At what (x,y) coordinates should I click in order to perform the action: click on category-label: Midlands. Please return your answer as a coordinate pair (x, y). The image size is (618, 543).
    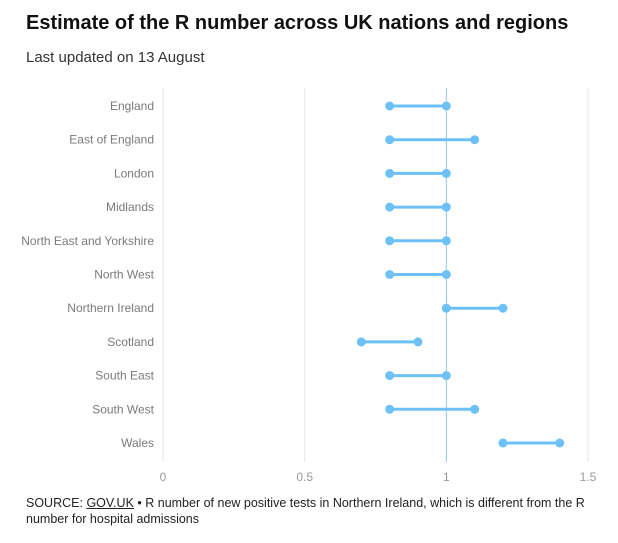
    Looking at the image, I should click on (130, 207).